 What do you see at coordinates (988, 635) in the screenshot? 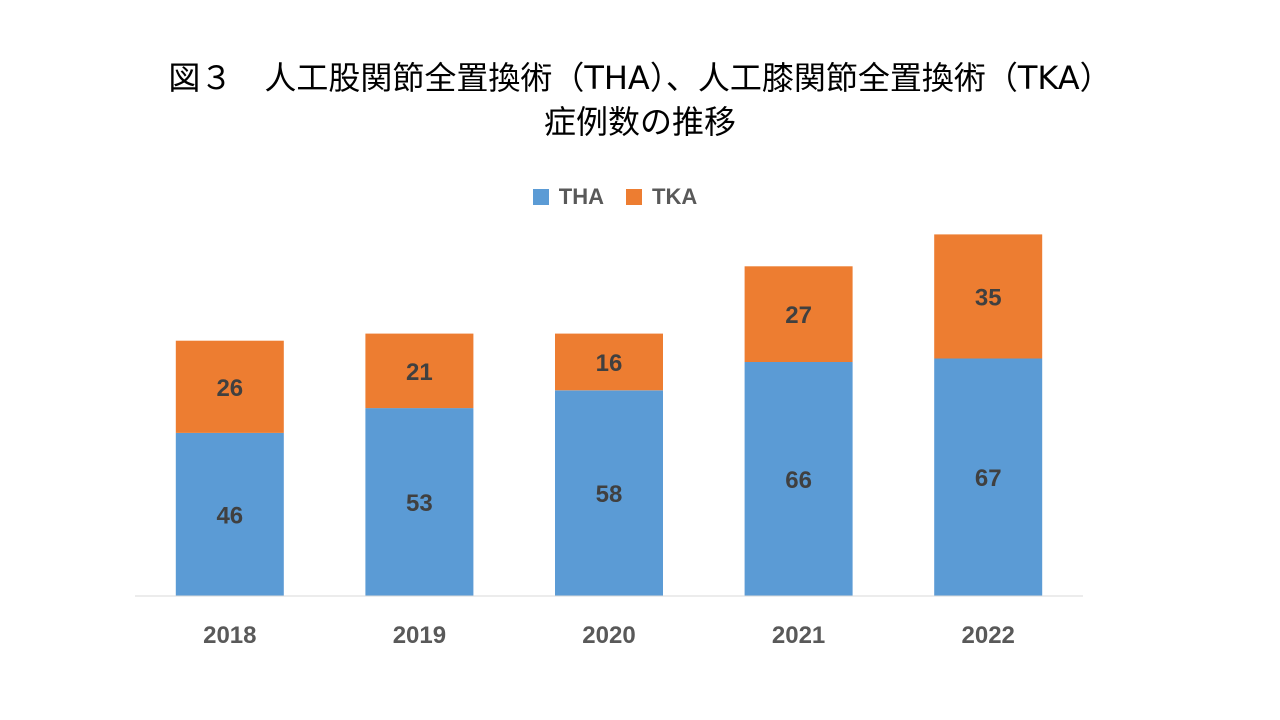
I see `x-tick-label-2022: 2022` at bounding box center [988, 635].